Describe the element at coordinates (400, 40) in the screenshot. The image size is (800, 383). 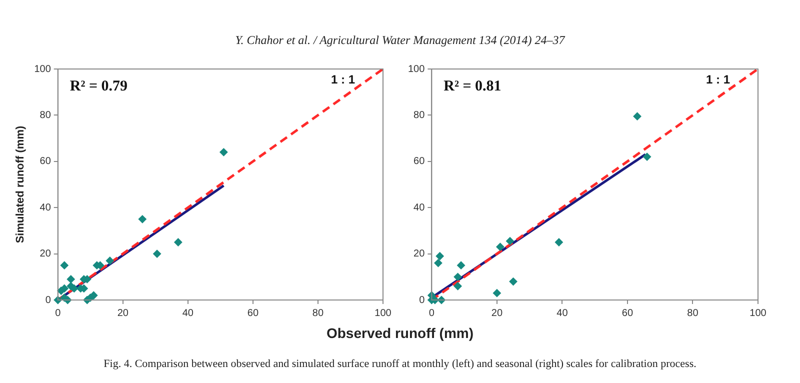
I see `chart-title: Y. Chahor et al. / Agricultural Water Management 134 (2014) 24–37` at that location.